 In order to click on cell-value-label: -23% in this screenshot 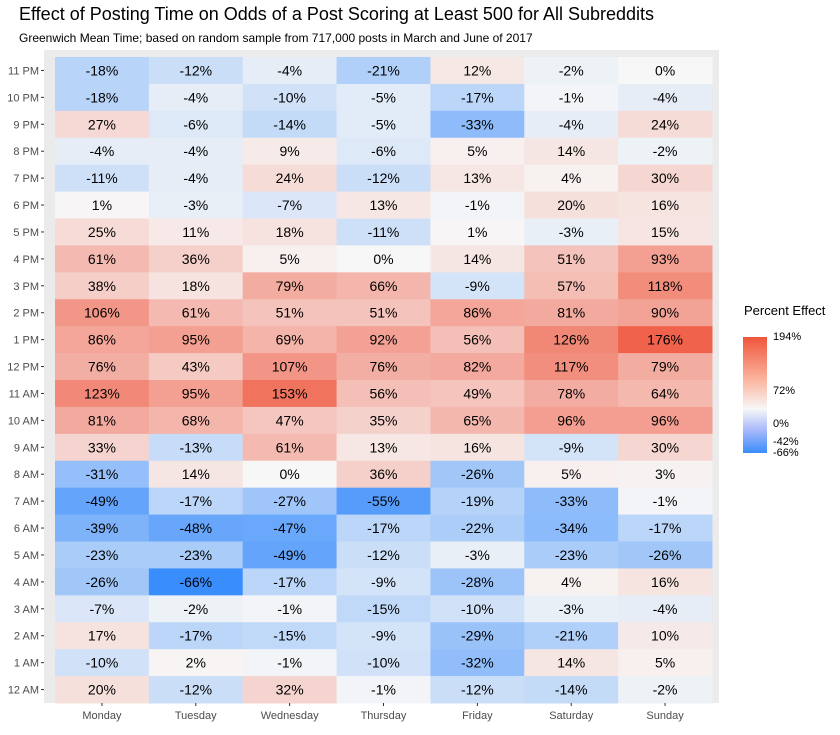, I will do `click(102, 555)`.